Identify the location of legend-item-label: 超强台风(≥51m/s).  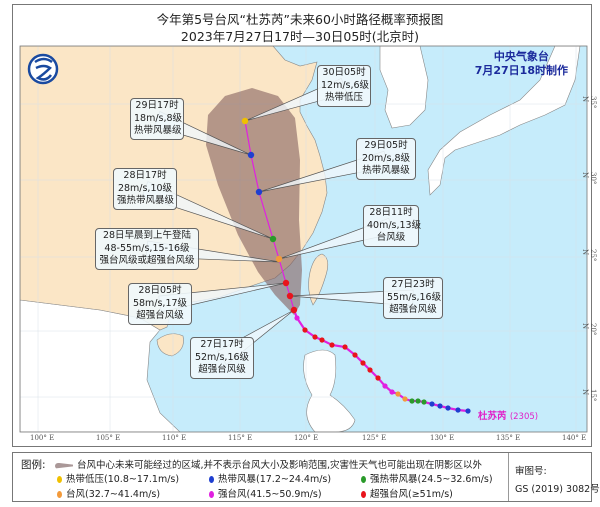
(411, 494).